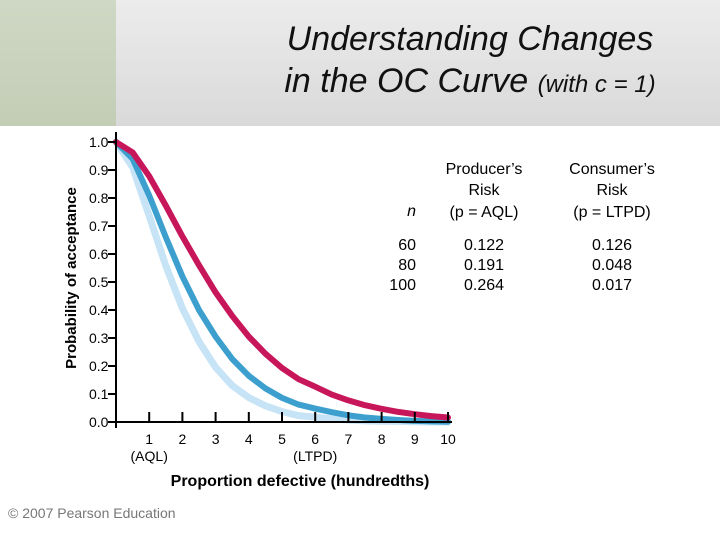  What do you see at coordinates (612, 169) in the screenshot?
I see `table-header-consumer-1: Consumer’s` at bounding box center [612, 169].